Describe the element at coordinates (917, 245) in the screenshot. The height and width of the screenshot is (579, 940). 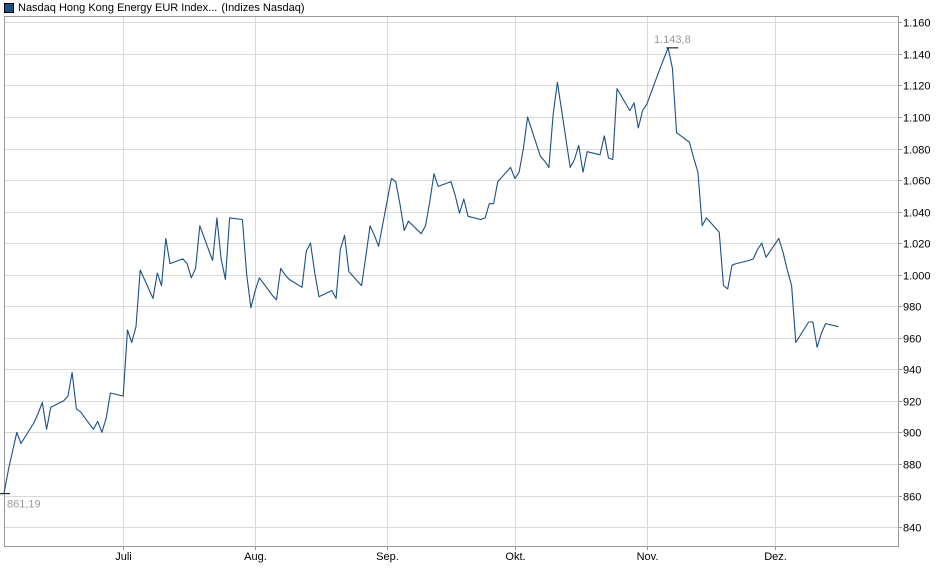
I see `y-tick-label: 1.020` at that location.